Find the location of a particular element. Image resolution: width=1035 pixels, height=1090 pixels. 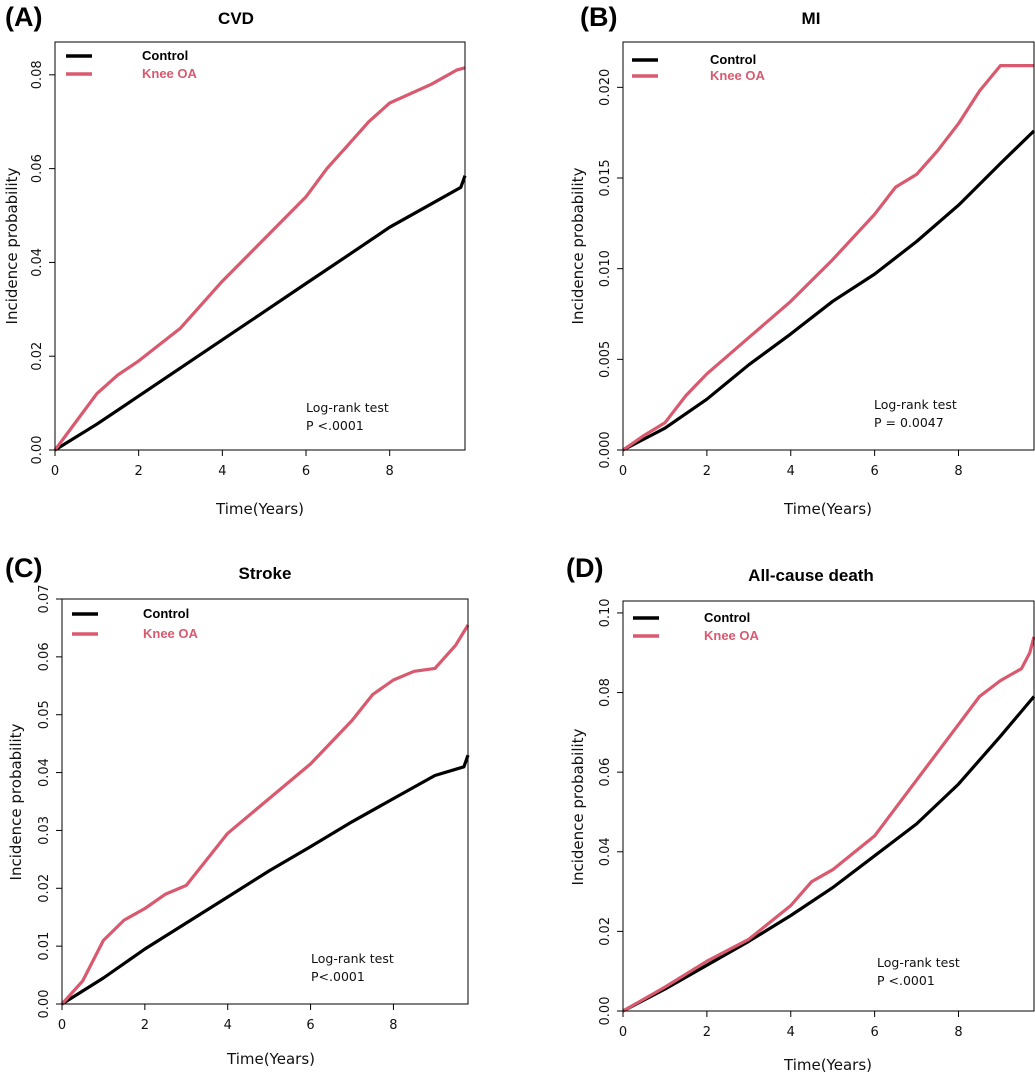

panel-letter: (C) is located at coordinates (23, 568).